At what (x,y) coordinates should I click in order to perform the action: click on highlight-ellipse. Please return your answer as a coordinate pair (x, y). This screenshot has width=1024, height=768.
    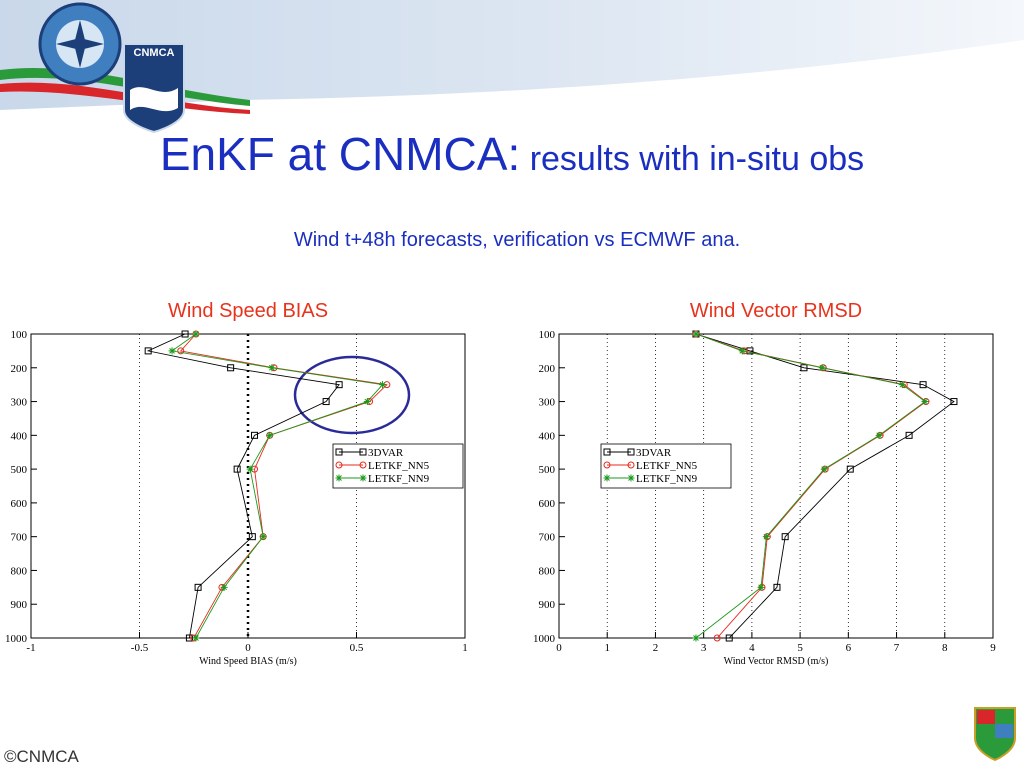
    Looking at the image, I should click on (352, 395).